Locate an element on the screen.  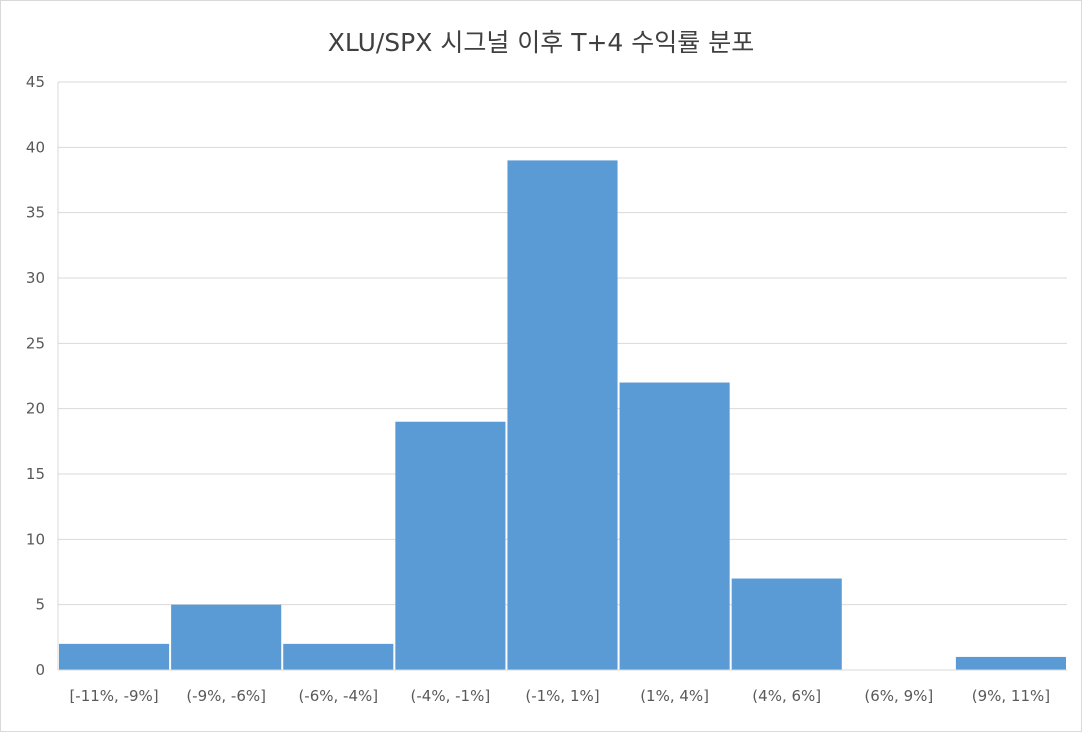
y-tick-label: 15 is located at coordinates (35, 474).